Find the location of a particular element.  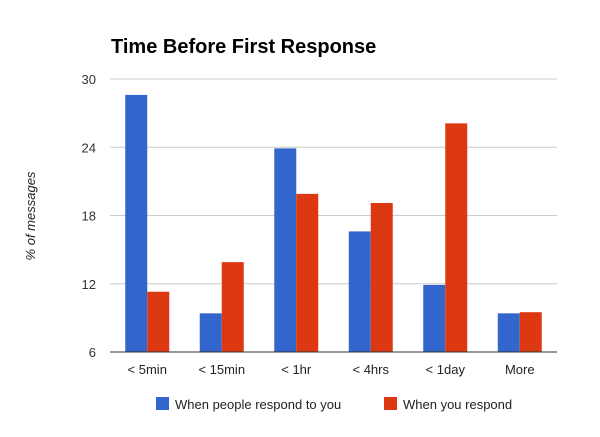

x-tick-label: < 15min is located at coordinates (221, 369).